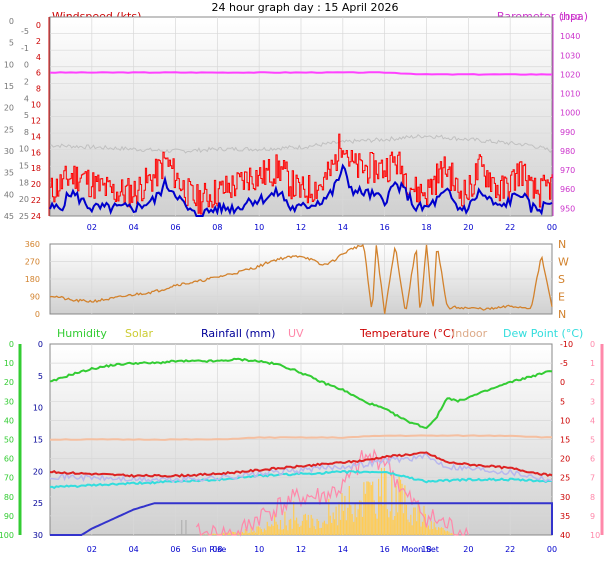 This screenshot has height=561, width=608. I want to click on wind-average-line, so click(301, 190).